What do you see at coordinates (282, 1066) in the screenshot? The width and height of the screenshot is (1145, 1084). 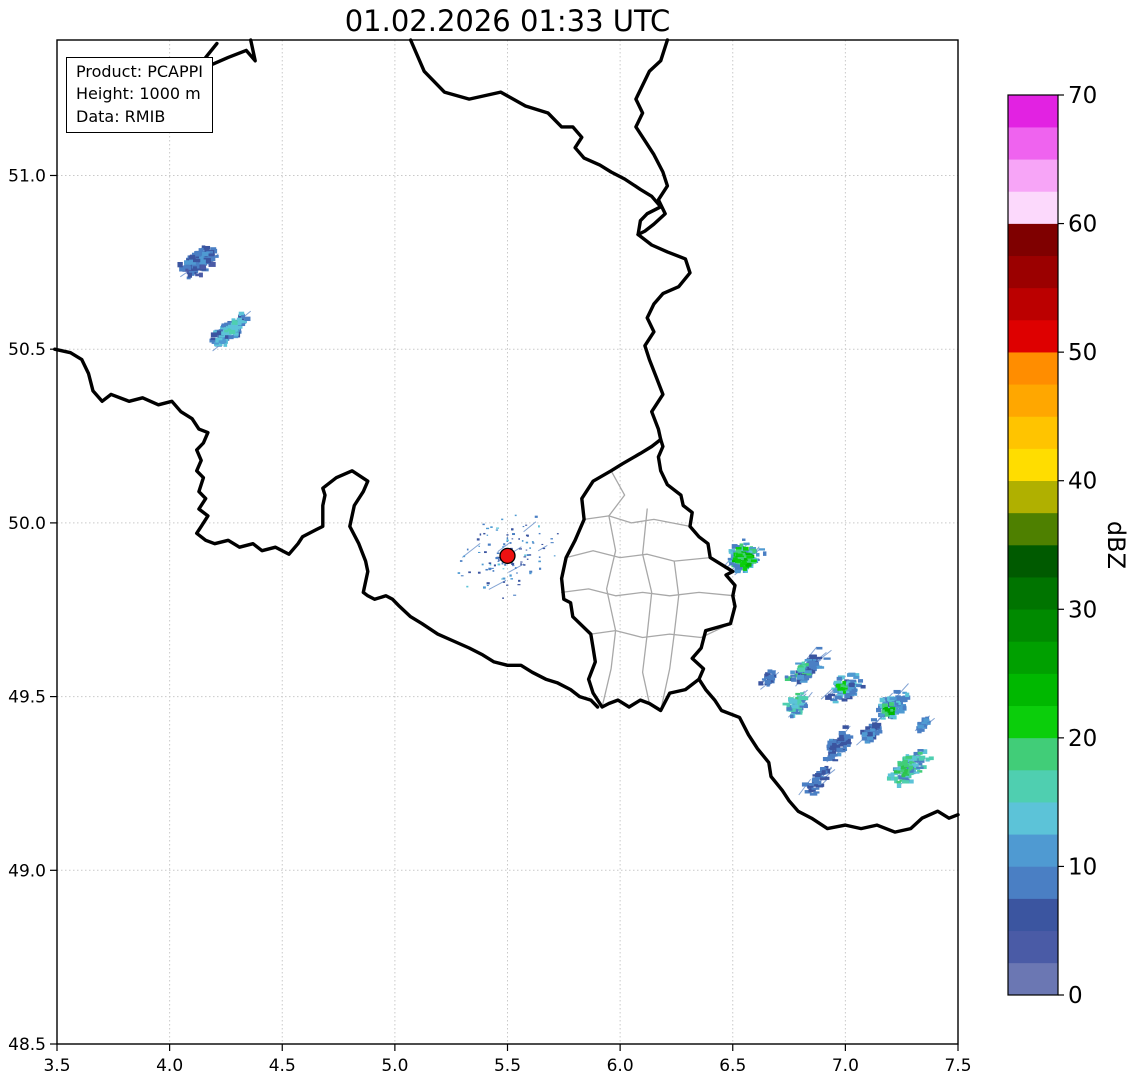 I see `x-tick-label: 4.5` at bounding box center [282, 1066].